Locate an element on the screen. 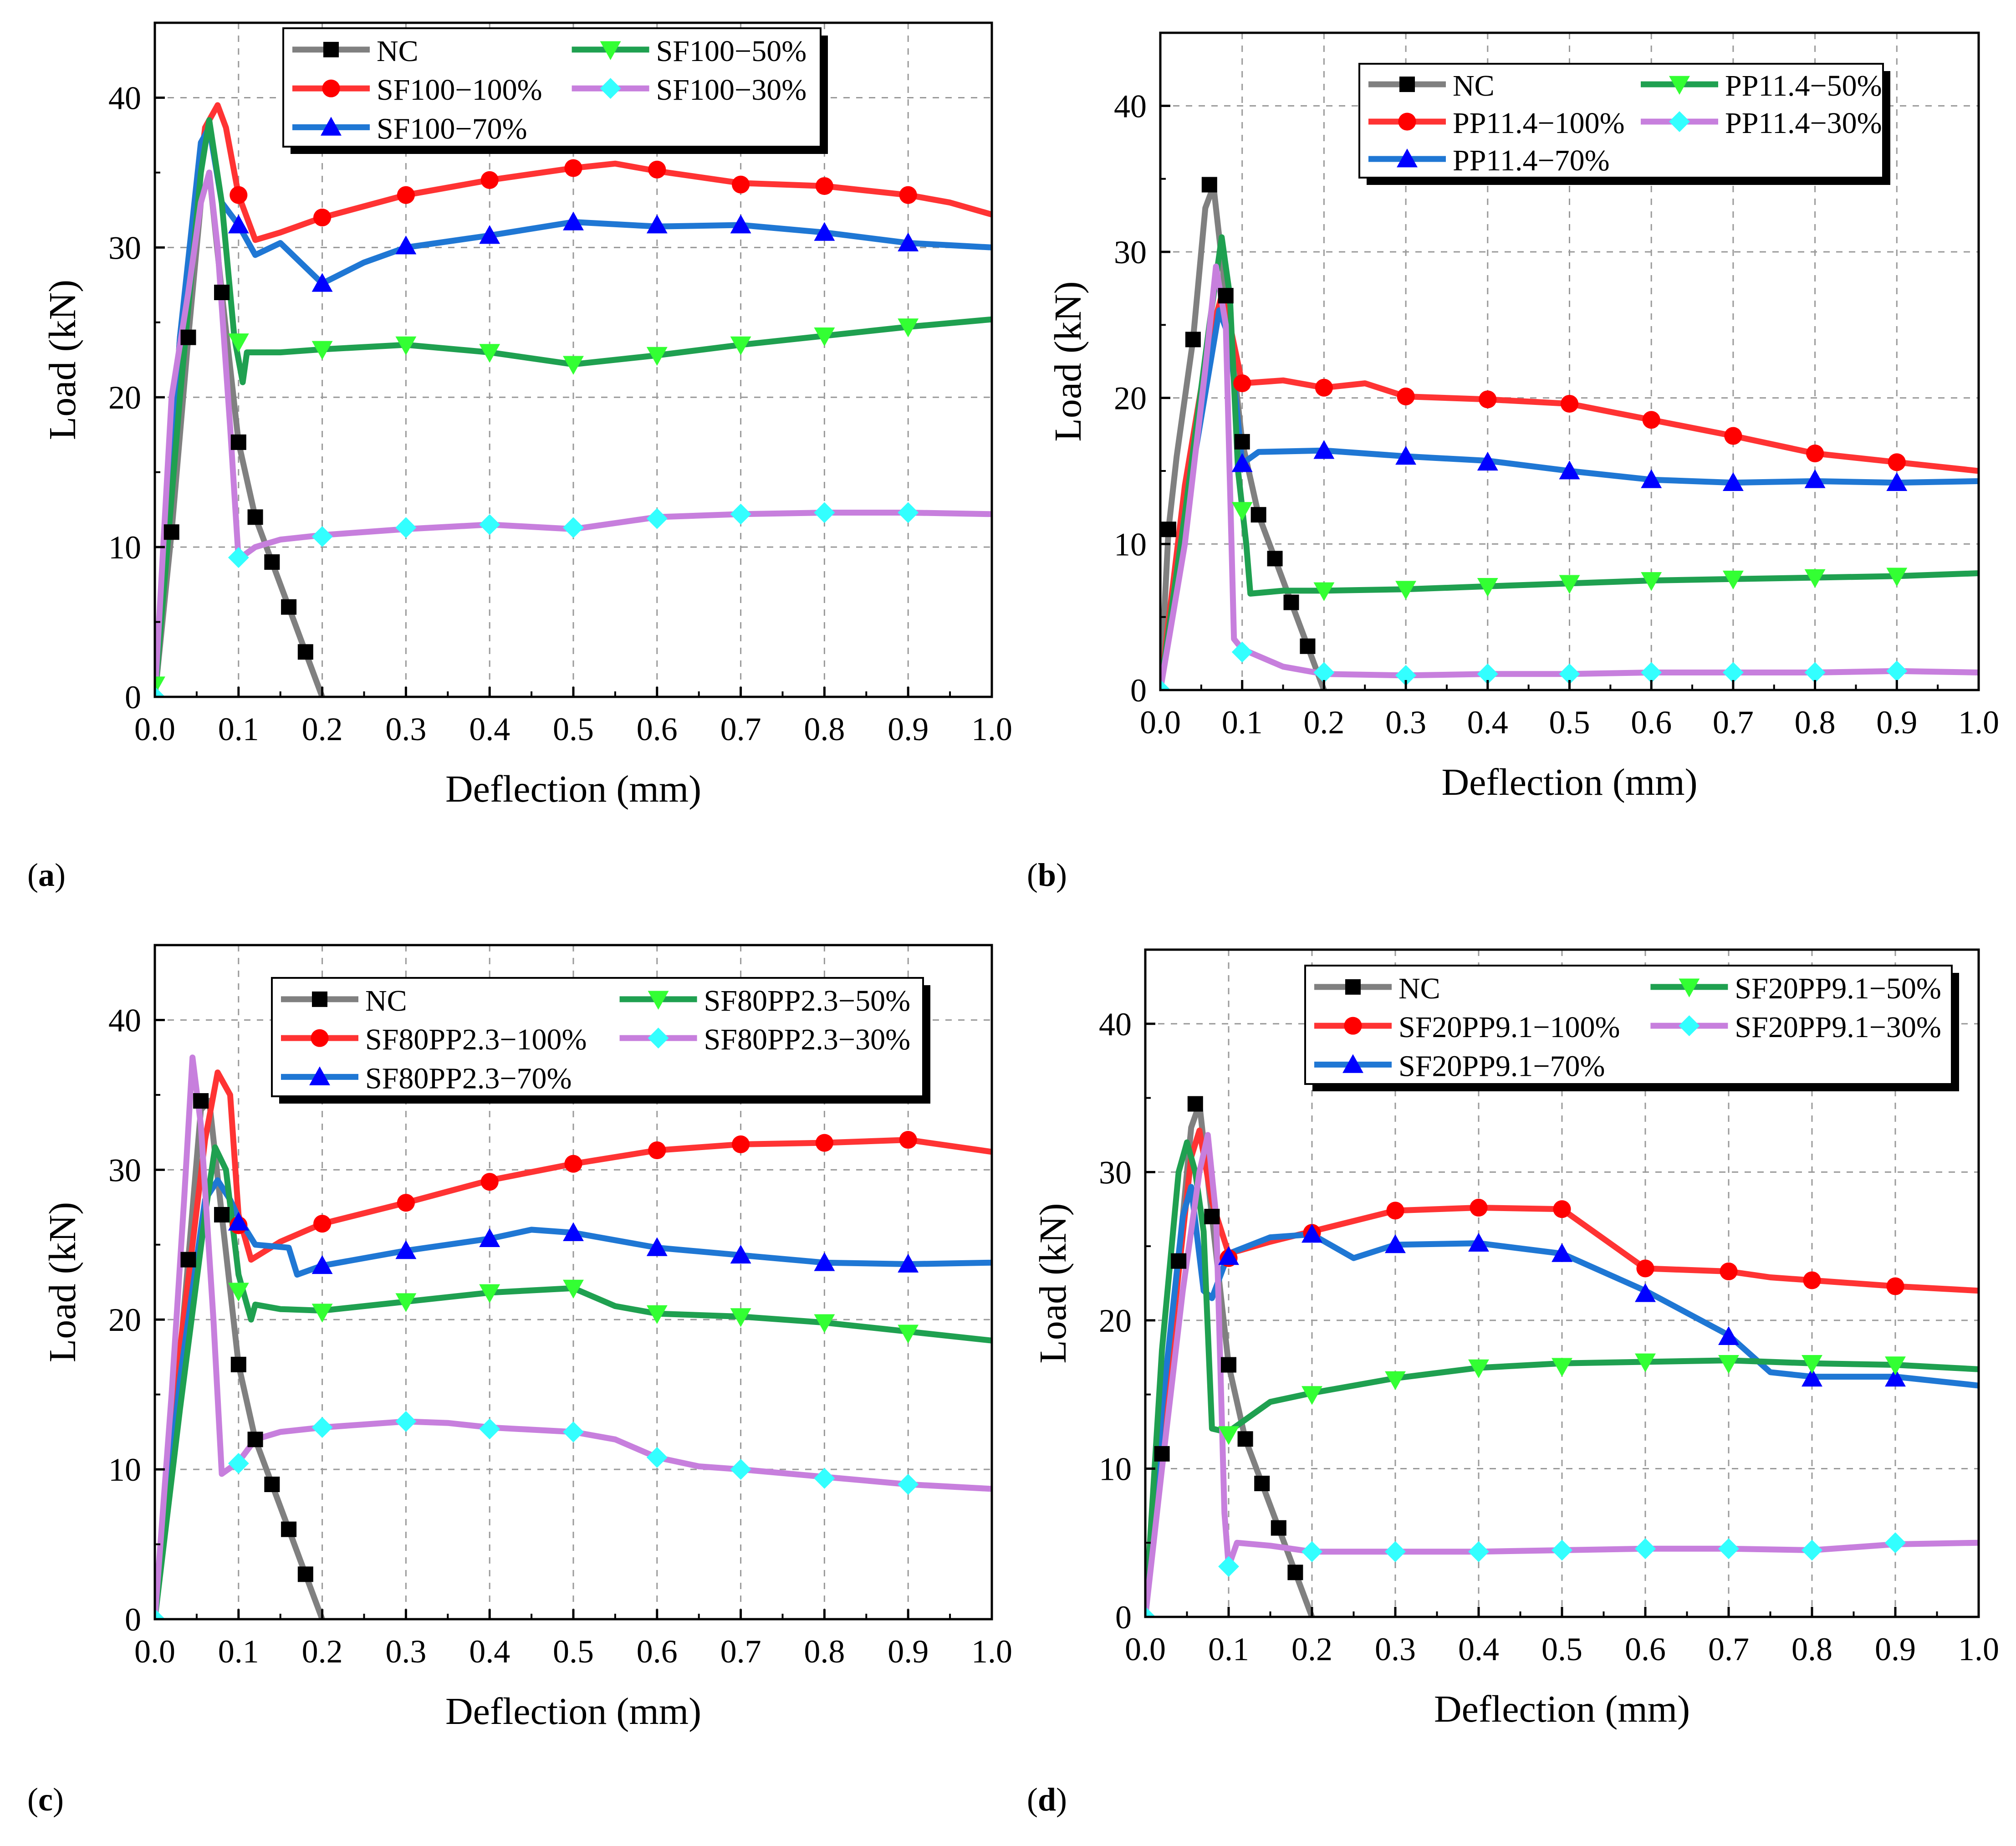 This screenshot has height=1846, width=2016. legend-label-2: SF100−70% is located at coordinates (452, 128).